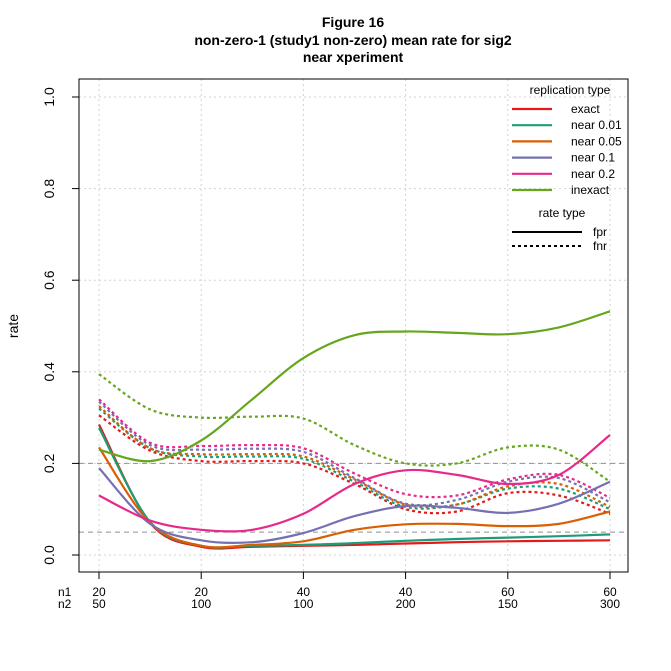 This screenshot has height=671, width=671. I want to click on series-line-near-0-05-fpr, so click(354, 497).